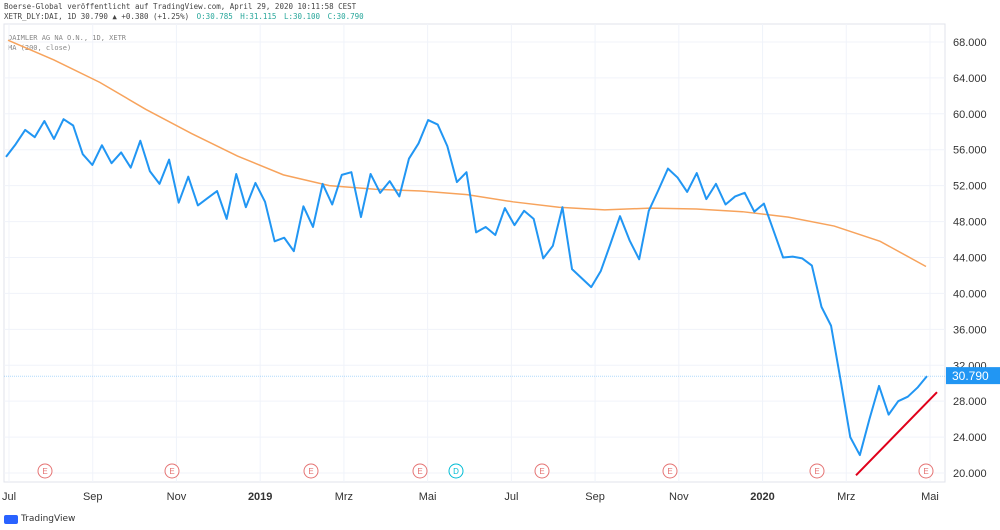 Image resolution: width=1000 pixels, height=530 pixels. I want to click on y-tick-label: 24.000, so click(970, 438).